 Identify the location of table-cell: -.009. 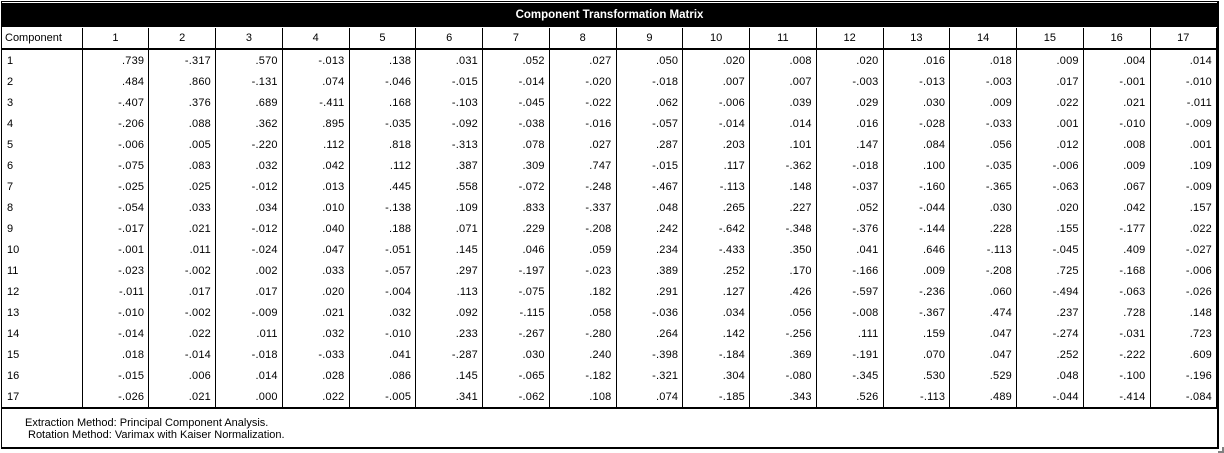
(1184, 186).